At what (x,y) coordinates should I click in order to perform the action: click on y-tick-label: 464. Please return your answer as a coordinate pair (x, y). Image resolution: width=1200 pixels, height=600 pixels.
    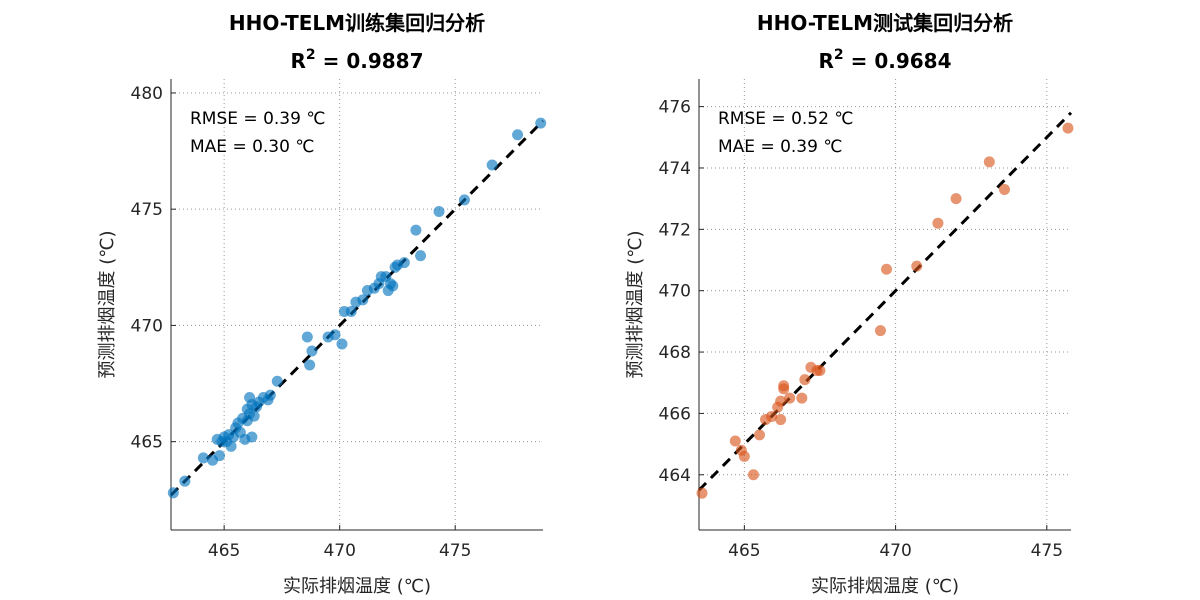
    Looking at the image, I should click on (675, 476).